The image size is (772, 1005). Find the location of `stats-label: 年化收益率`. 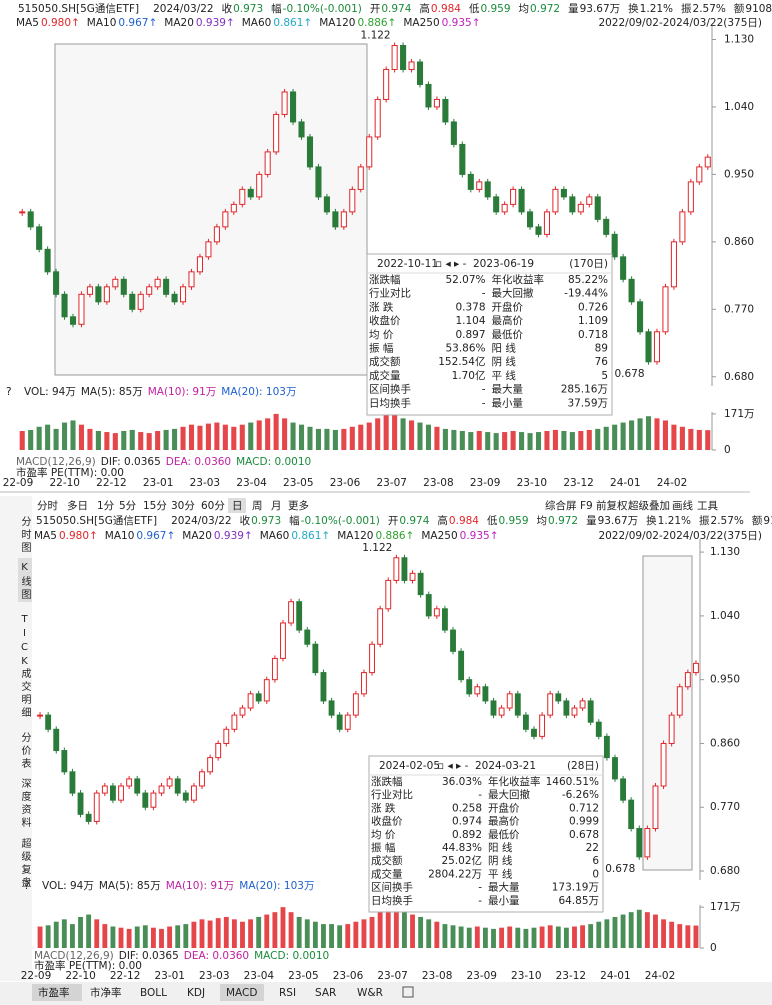

stats-label: 年化收益率 is located at coordinates (514, 781).